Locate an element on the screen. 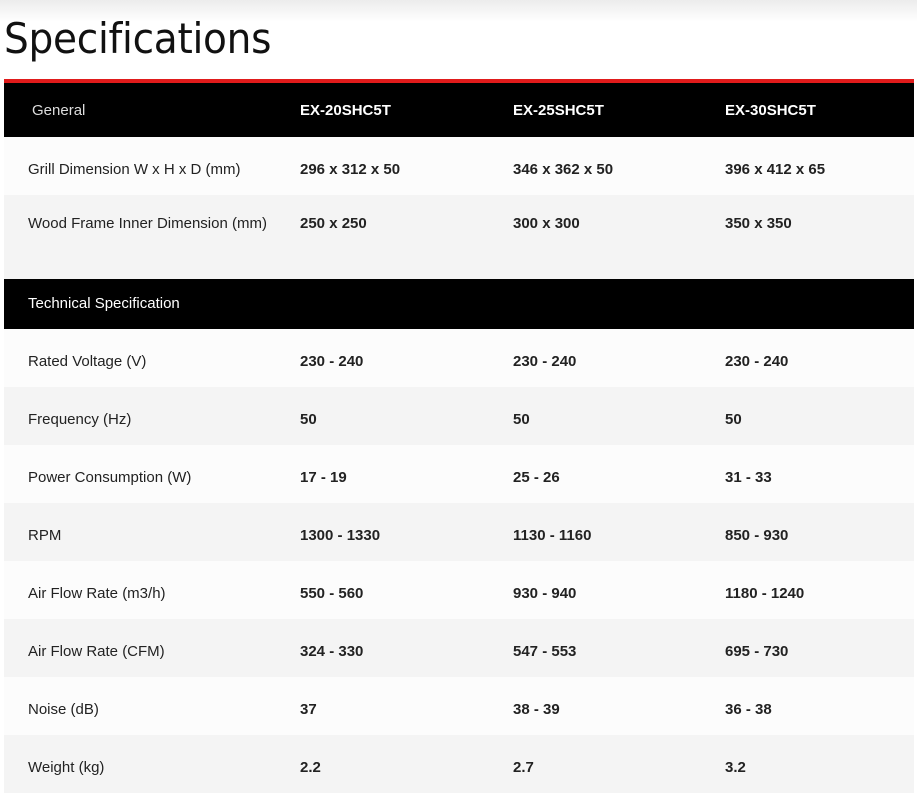  section-header: Technical Specification is located at coordinates (459, 304).